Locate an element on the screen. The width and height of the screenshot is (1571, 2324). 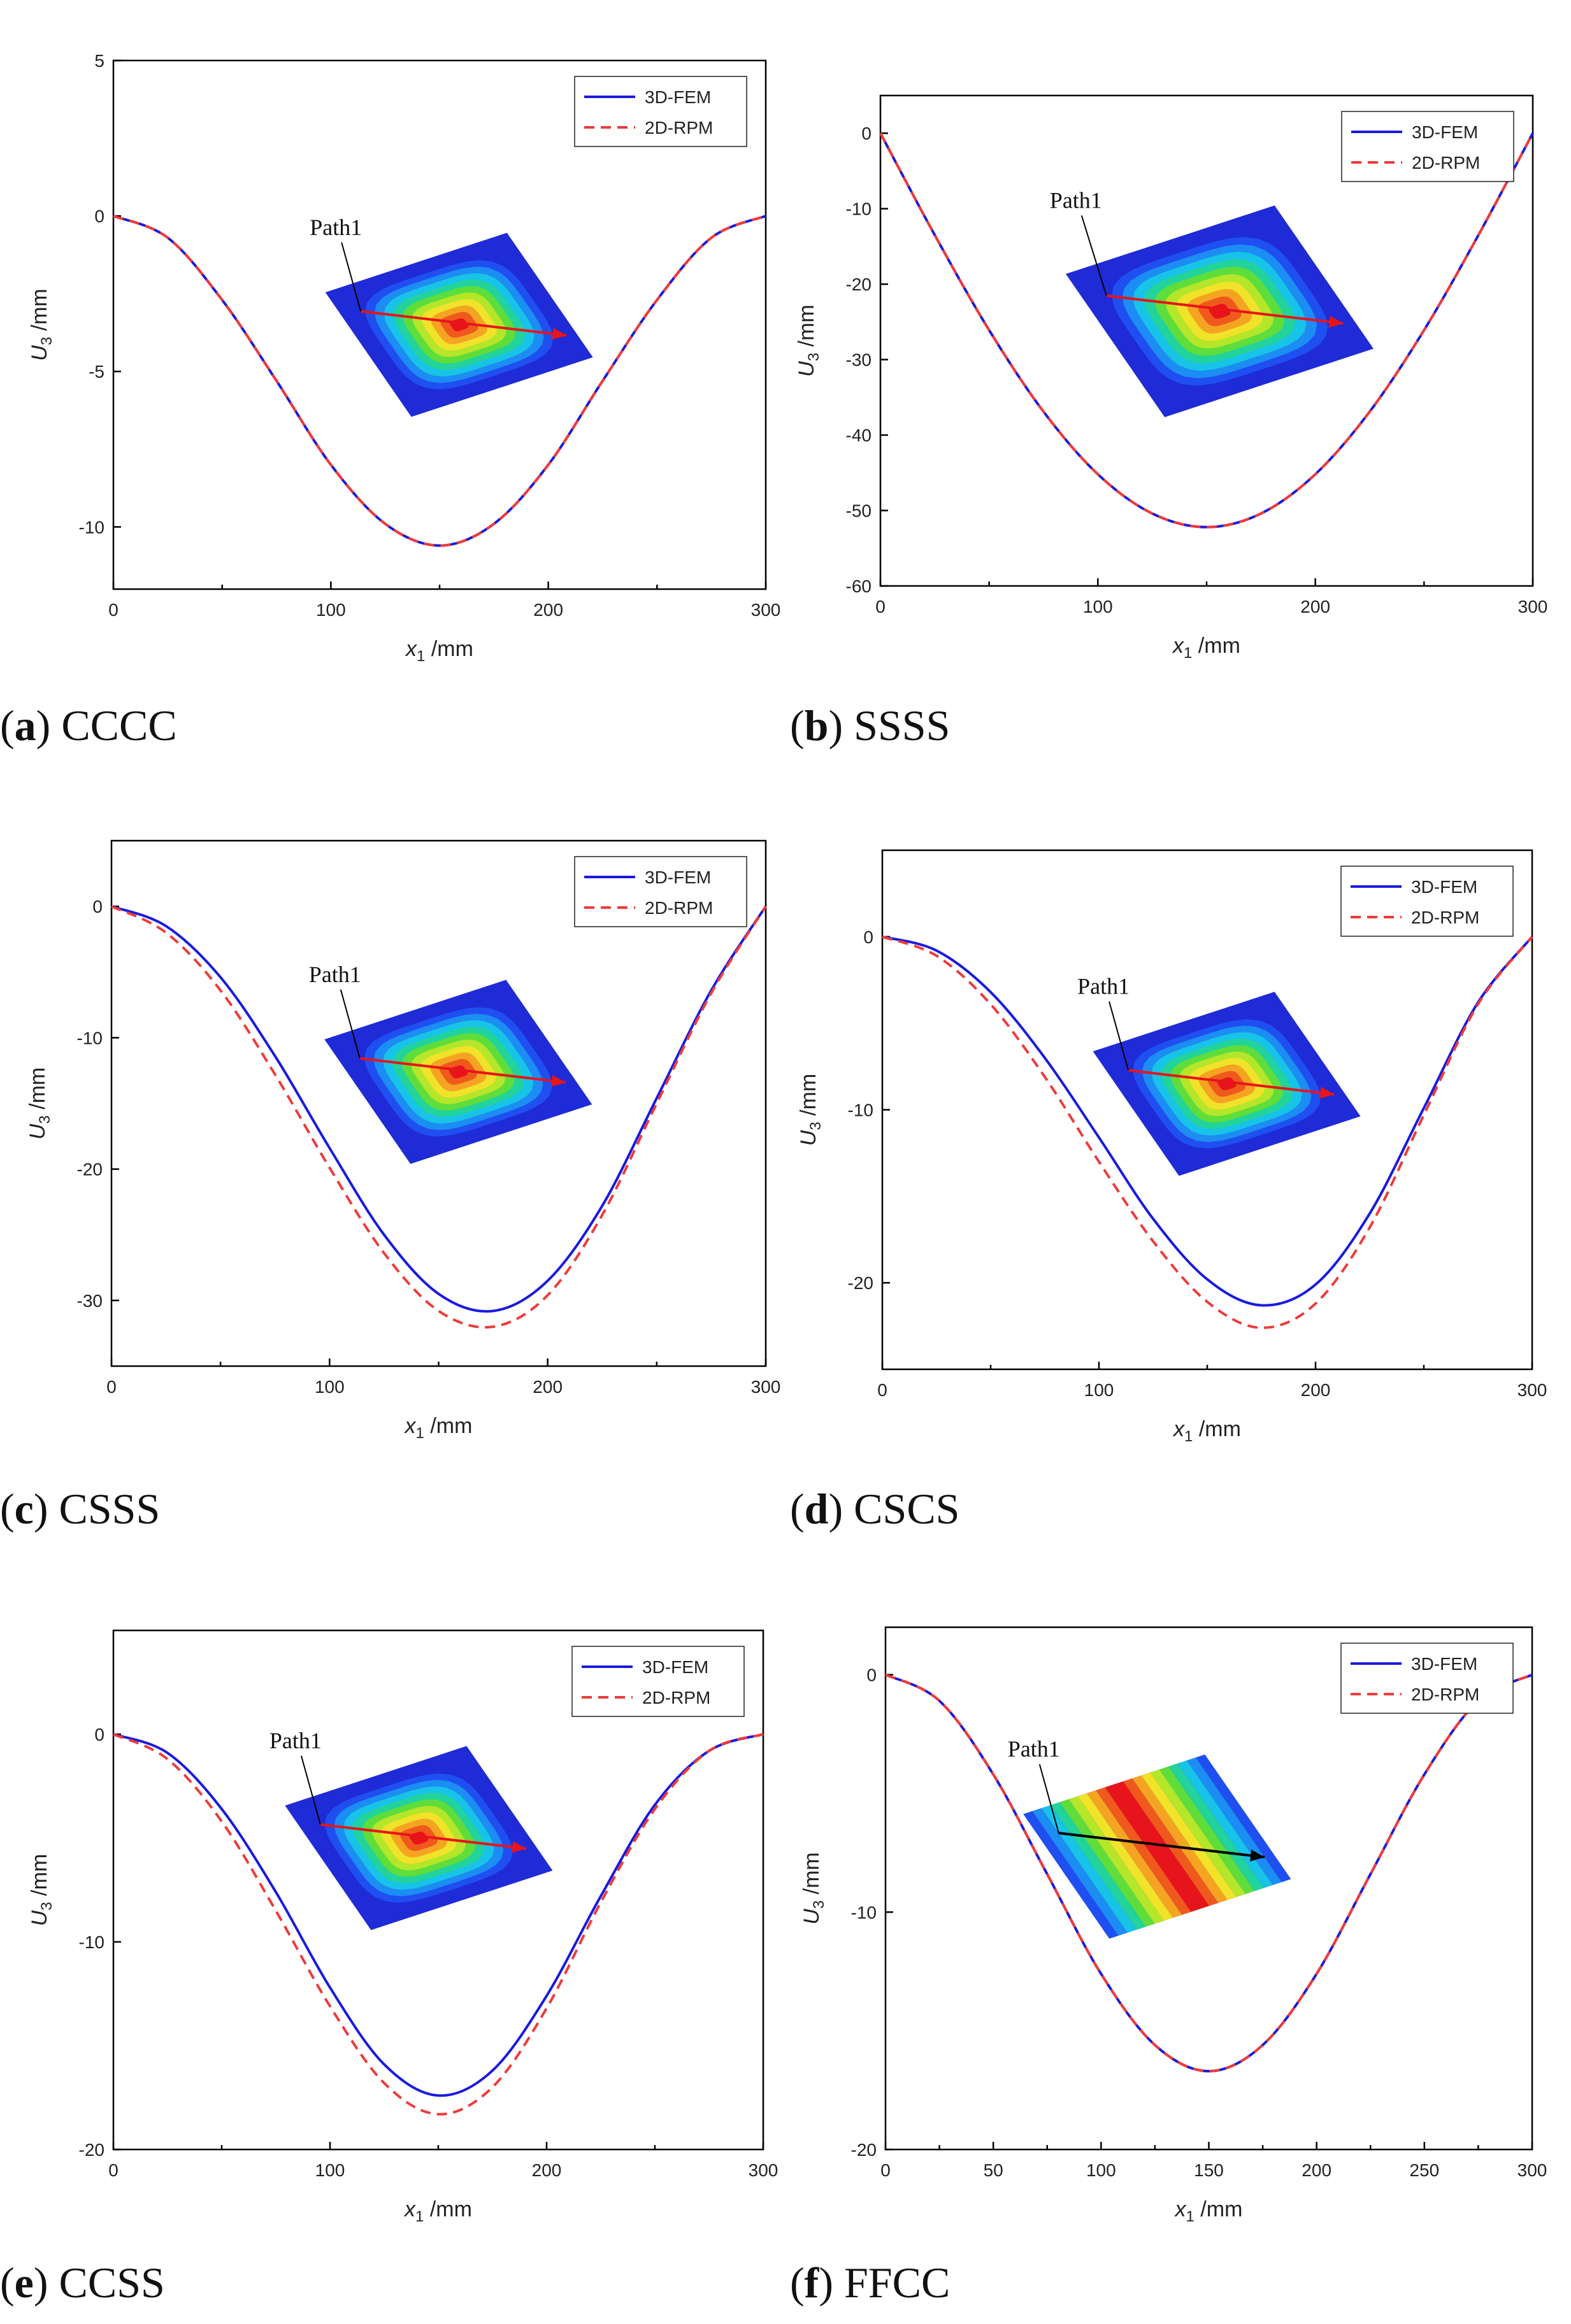
y-tick-label: -40 is located at coordinates (859, 435).